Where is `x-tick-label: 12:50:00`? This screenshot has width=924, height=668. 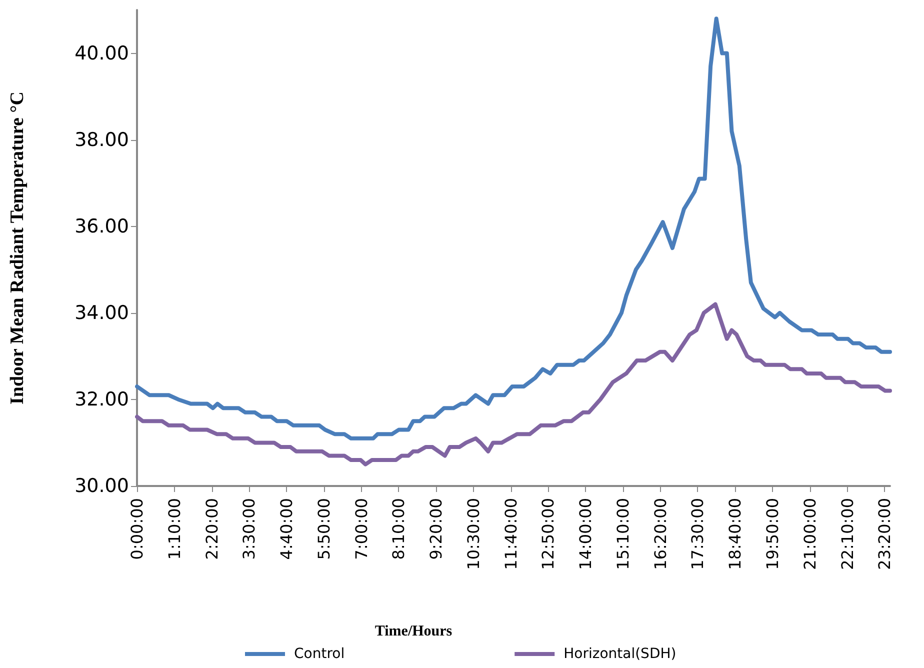
x-tick-label: 12:50:00 is located at coordinates (548, 534).